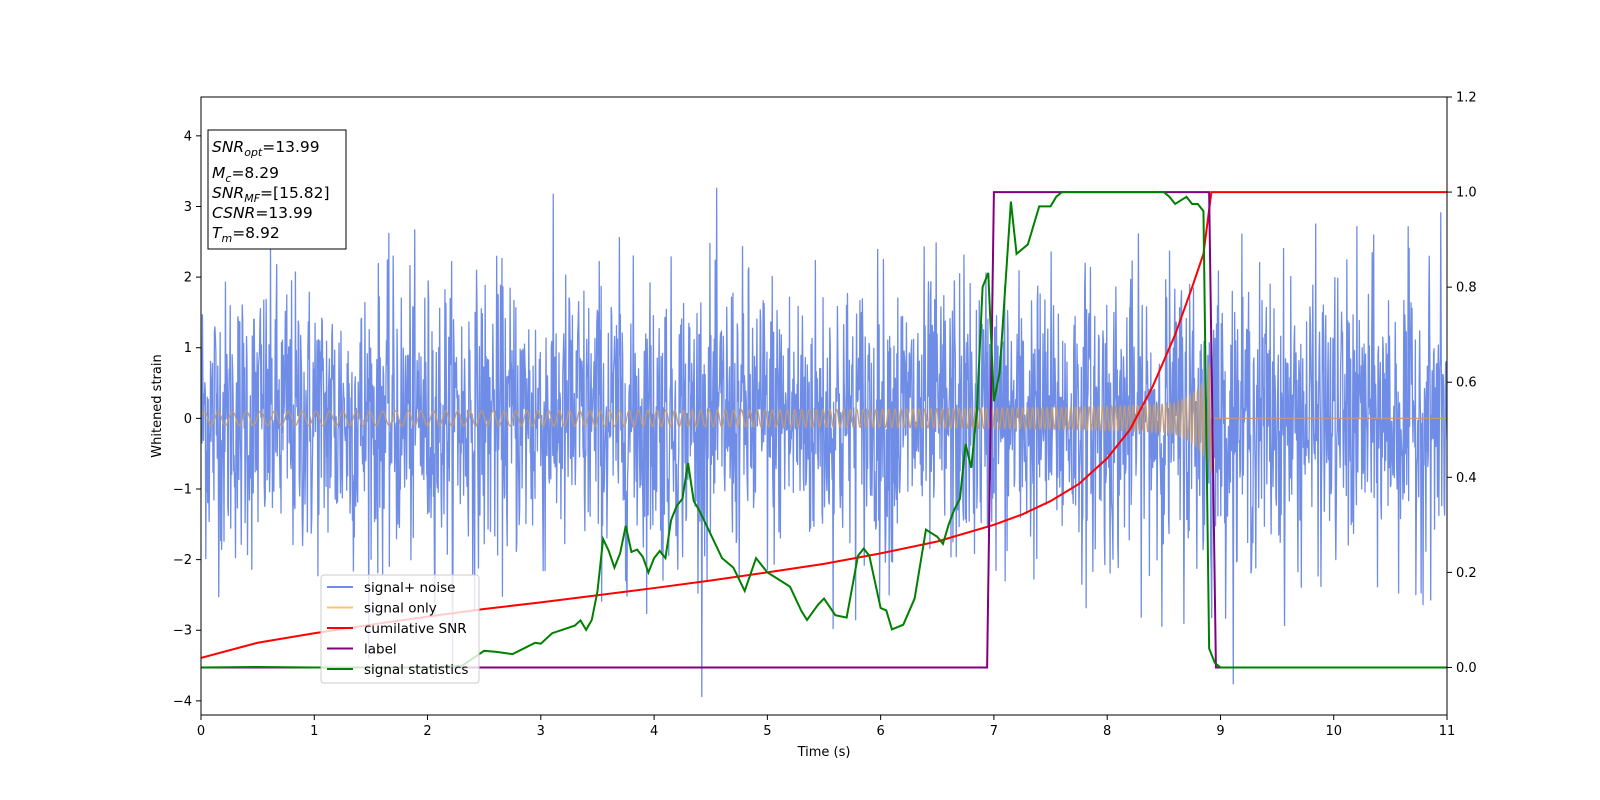 This screenshot has height=800, width=1600. I want to click on x-tick-label: 11, so click(1447, 731).